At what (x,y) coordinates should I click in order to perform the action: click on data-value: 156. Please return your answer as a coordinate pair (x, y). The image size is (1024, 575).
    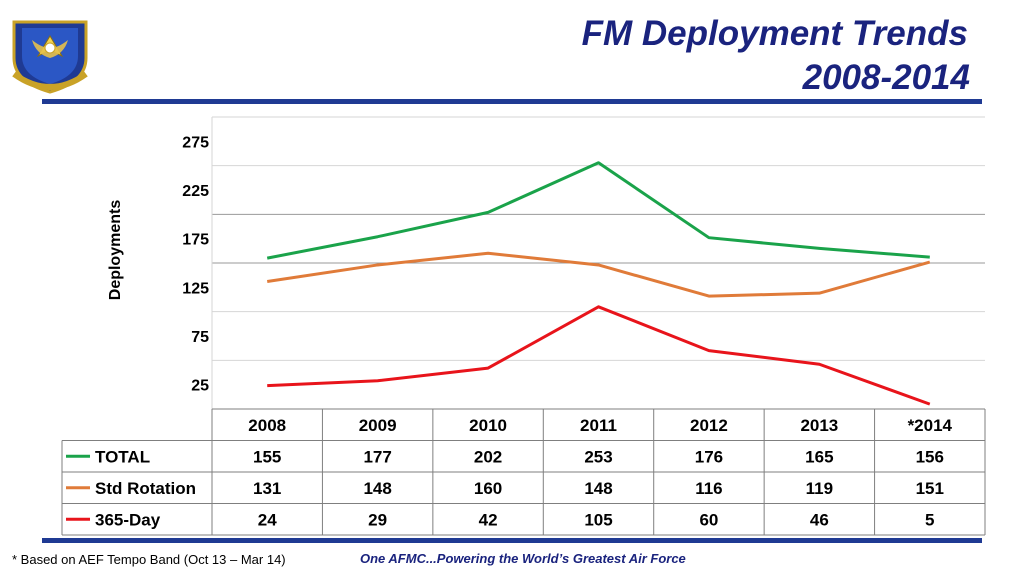
    Looking at the image, I should click on (930, 456).